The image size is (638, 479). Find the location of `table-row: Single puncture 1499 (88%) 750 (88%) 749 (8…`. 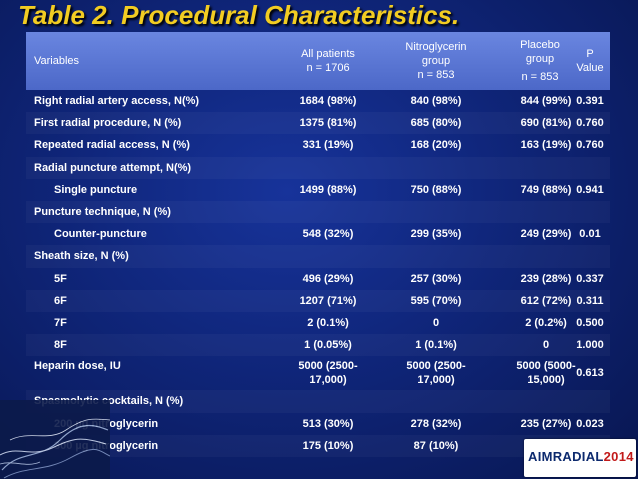

table-row: Single puncture 1499 (88%) 750 (88%) 749 (8… is located at coordinates (318, 190).